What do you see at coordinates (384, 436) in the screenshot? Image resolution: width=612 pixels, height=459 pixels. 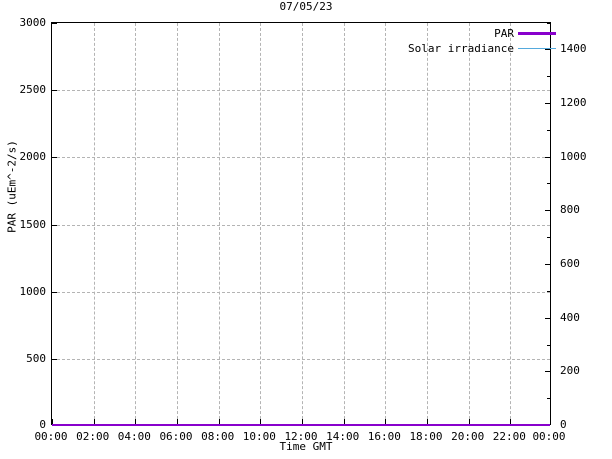 I see `xtick-label-1600: 16:00` at bounding box center [384, 436].